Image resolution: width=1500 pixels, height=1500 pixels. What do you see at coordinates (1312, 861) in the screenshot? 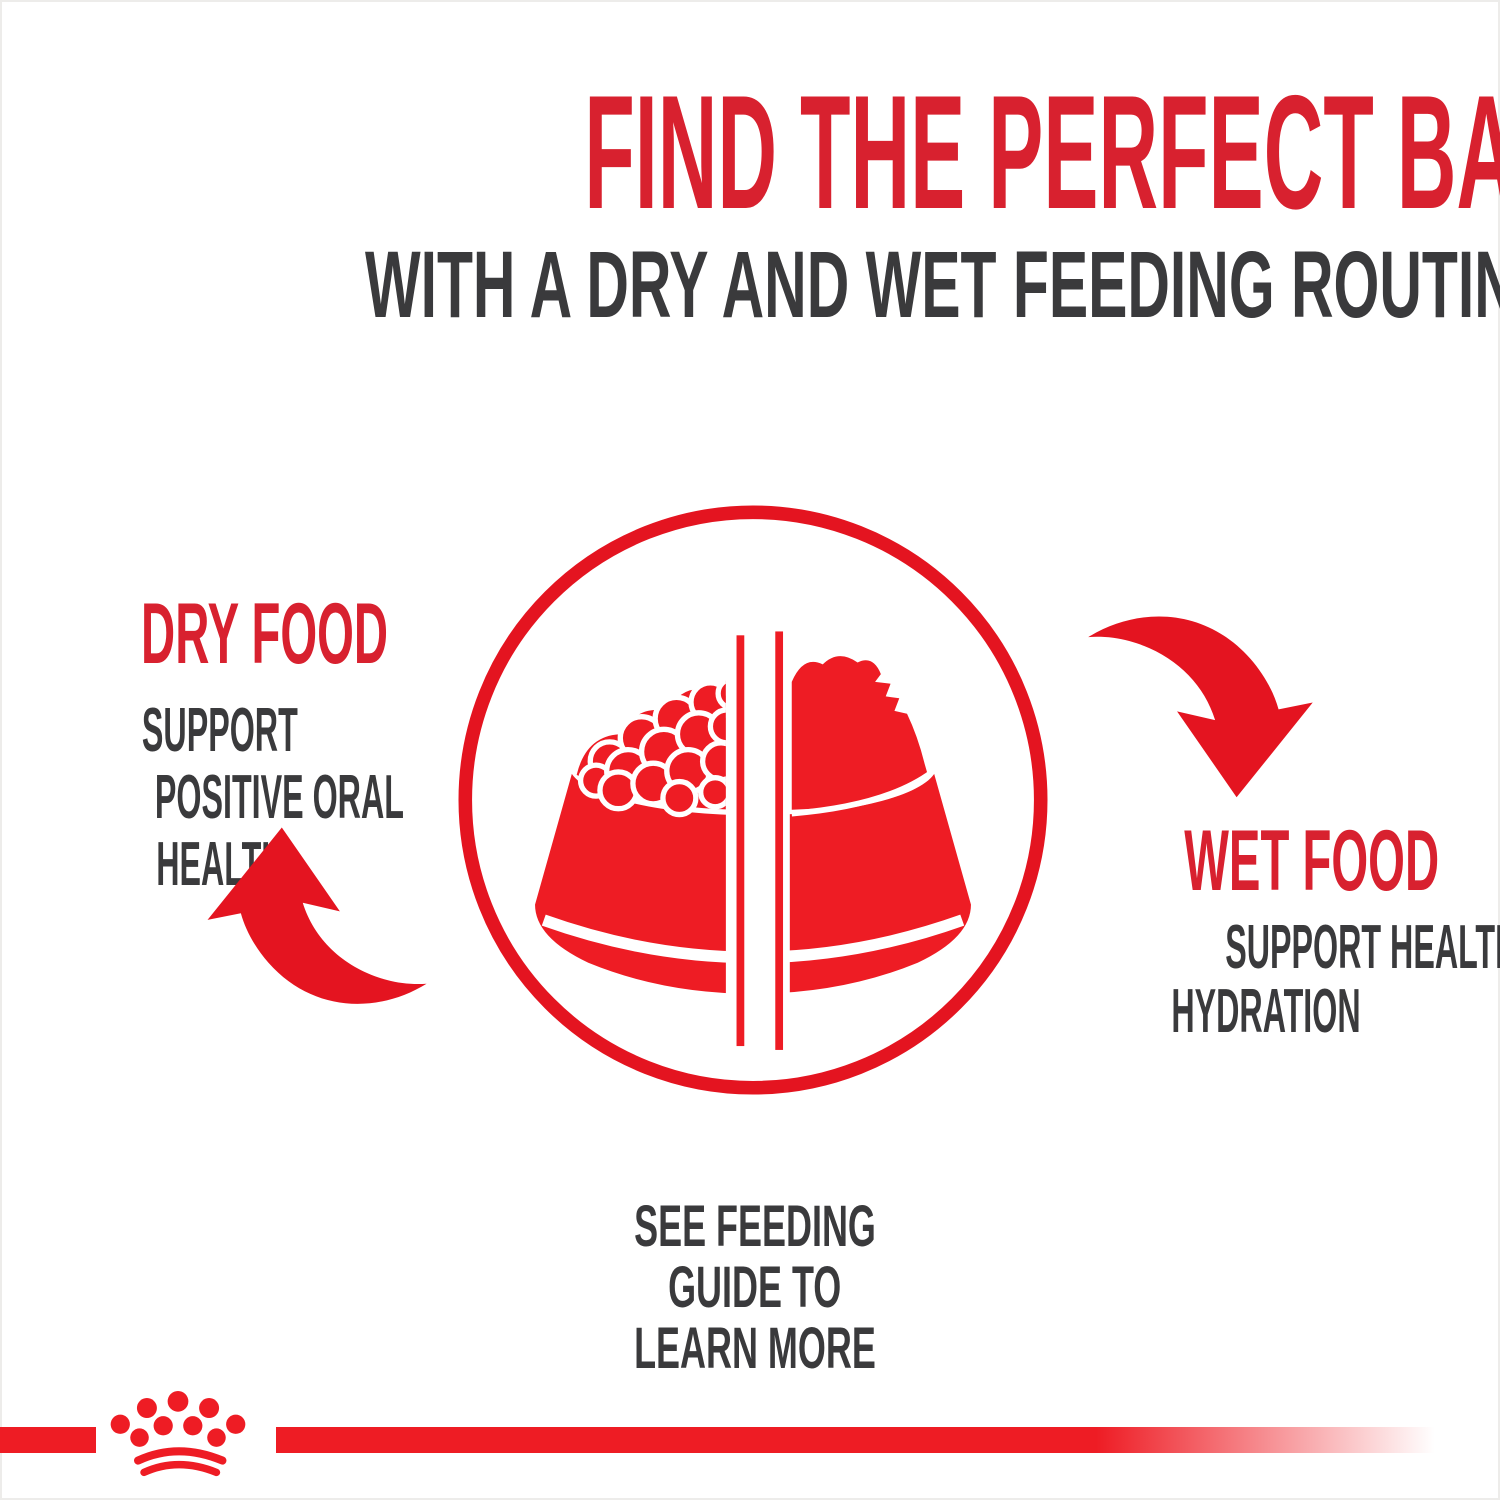
I see `wet-food-label: WET FOOD` at bounding box center [1312, 861].